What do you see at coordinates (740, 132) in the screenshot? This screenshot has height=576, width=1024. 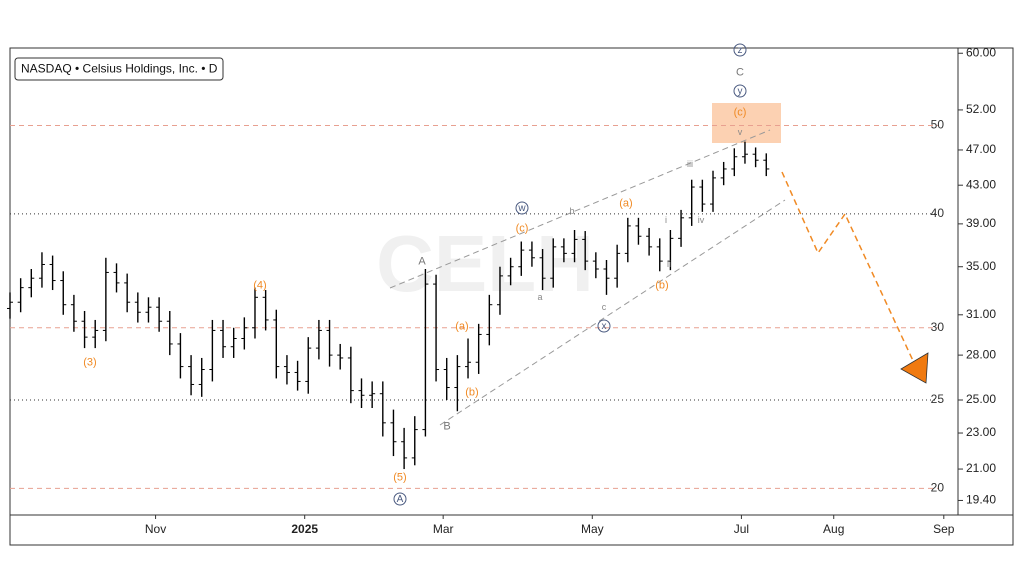 I see `wave-label: v` at bounding box center [740, 132].